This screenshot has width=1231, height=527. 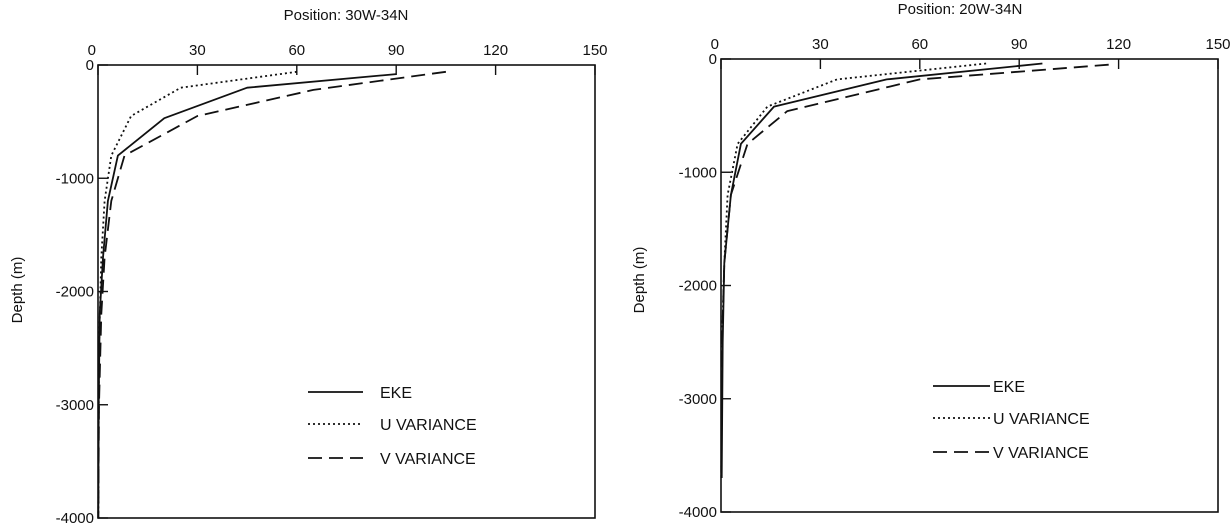 I want to click on series-line-u-variance, so click(x=197, y=294).